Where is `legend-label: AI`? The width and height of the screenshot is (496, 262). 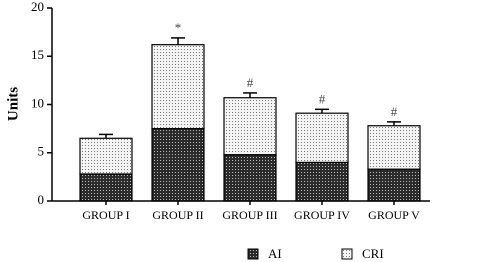 legend-label: AI is located at coordinates (275, 253).